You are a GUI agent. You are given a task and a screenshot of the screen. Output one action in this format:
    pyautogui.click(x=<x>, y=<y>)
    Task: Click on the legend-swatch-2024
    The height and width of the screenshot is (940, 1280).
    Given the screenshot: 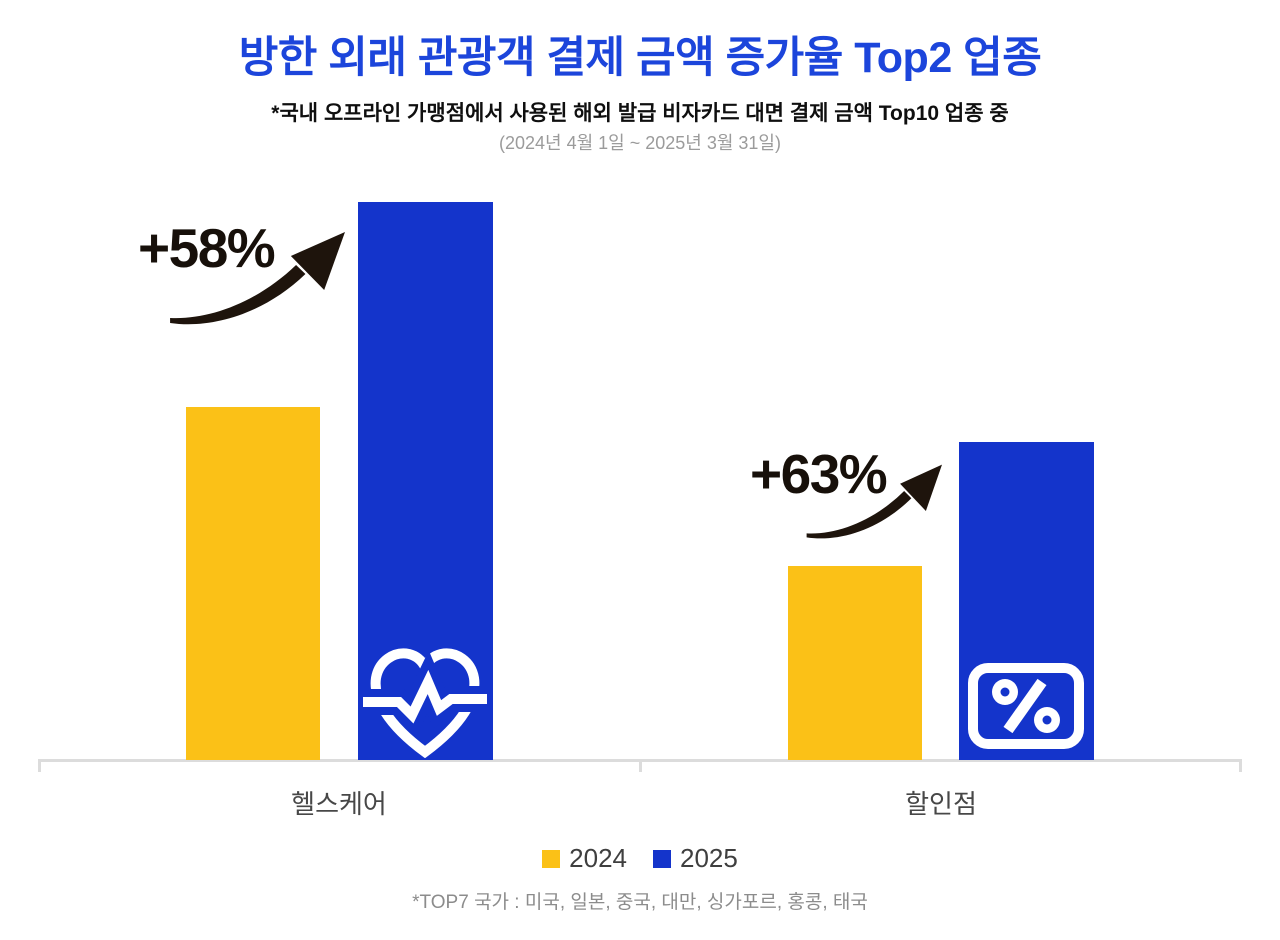 What is the action you would take?
    pyautogui.click(x=551, y=858)
    